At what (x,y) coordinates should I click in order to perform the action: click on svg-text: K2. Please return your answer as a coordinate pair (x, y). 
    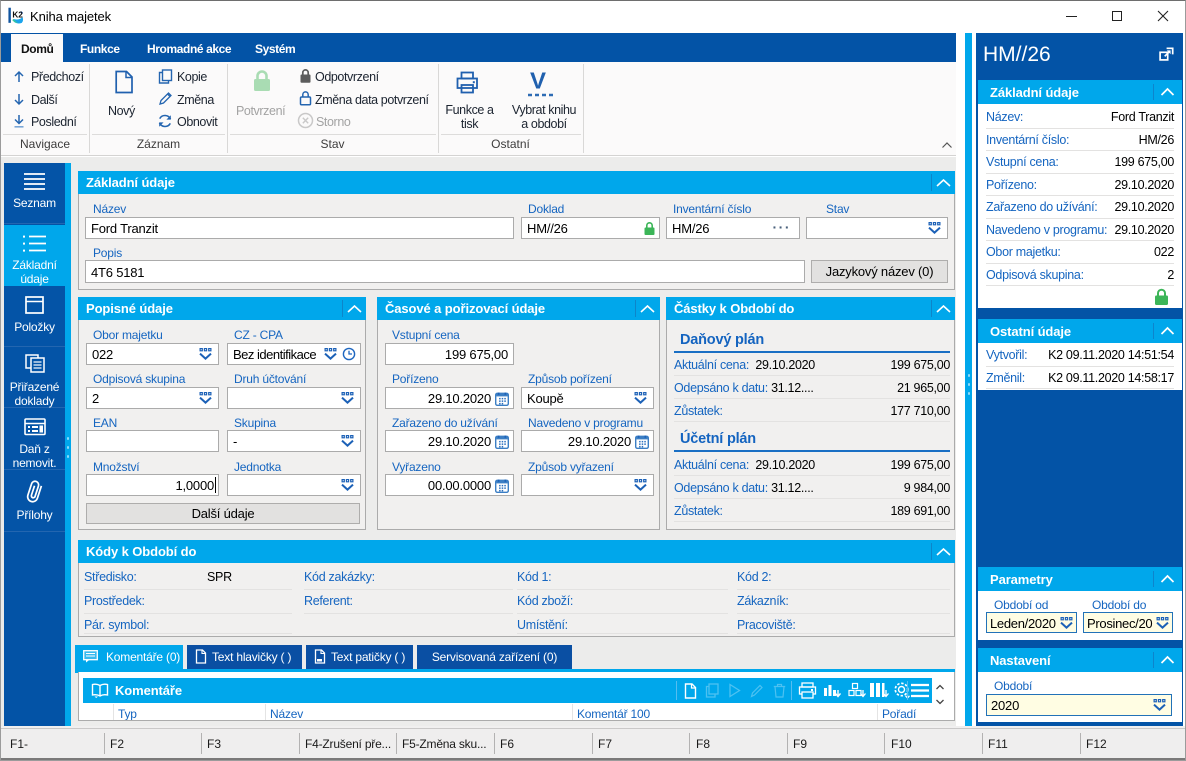
    Looking at the image, I should click on (17, 15).